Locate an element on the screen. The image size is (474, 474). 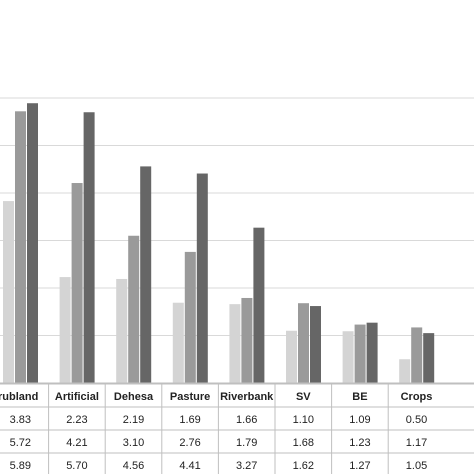
table-value: 1.79 is located at coordinates (246, 443).